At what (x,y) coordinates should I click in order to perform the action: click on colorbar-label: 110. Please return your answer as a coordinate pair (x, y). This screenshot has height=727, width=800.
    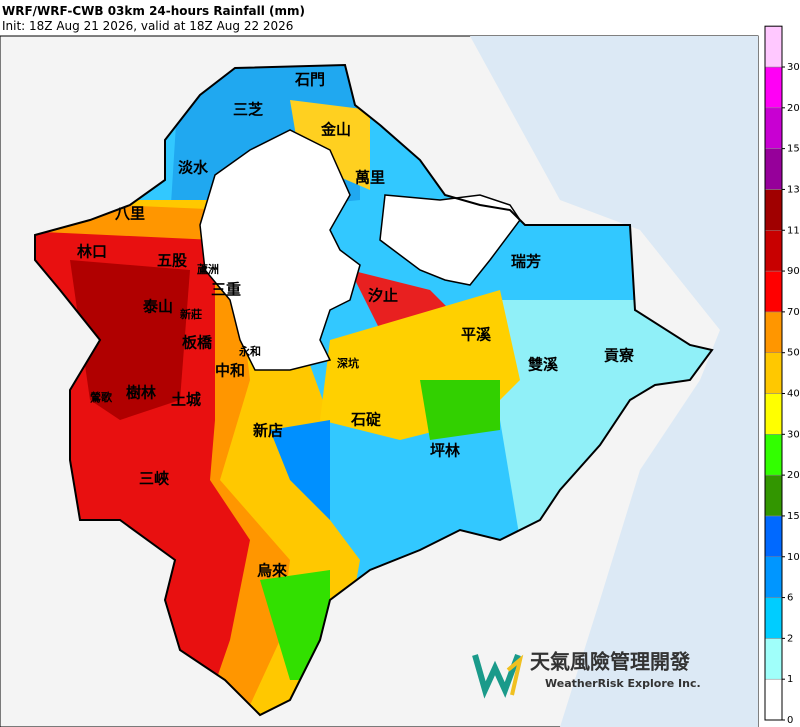
    Looking at the image, I should click on (793, 230).